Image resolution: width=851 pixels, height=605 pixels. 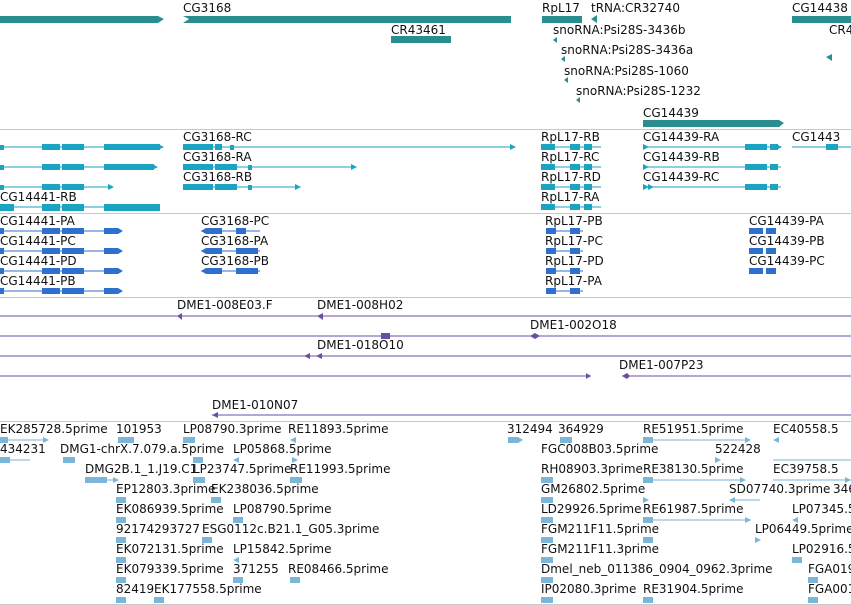 What do you see at coordinates (693, 589) in the screenshot?
I see `est-label: RE31904.5prime` at bounding box center [693, 589].